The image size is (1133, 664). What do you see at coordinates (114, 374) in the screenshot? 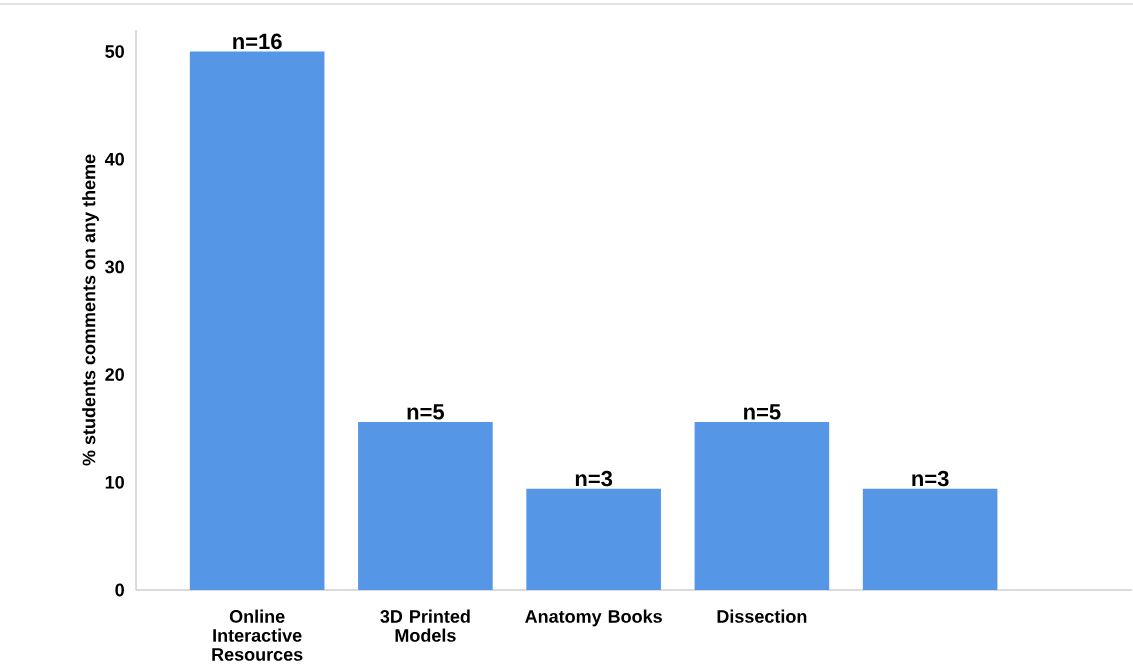
I see `y-tick-label: 20` at bounding box center [114, 374].